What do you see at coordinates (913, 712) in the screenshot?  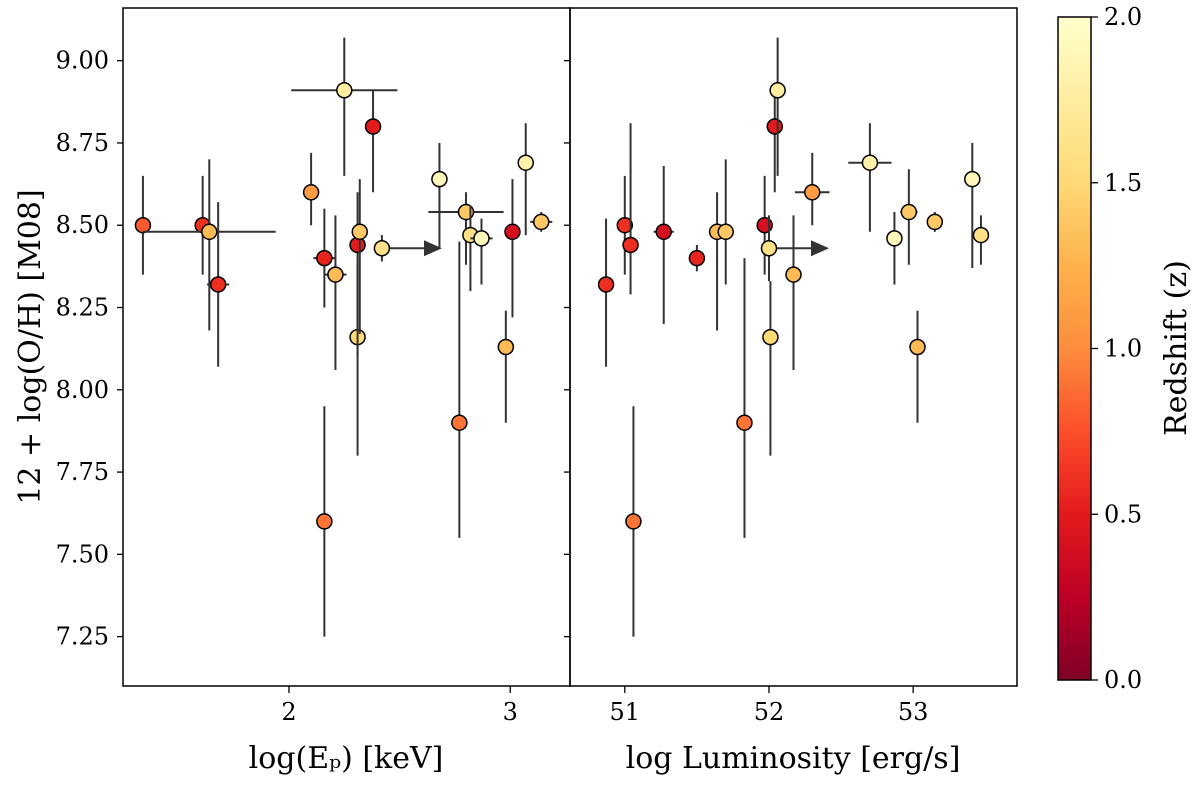 I see `right-x-tick-label: 53` at bounding box center [913, 712].